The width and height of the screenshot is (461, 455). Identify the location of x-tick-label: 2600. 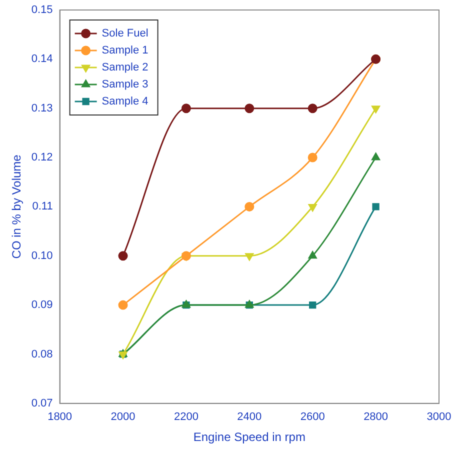
(312, 417).